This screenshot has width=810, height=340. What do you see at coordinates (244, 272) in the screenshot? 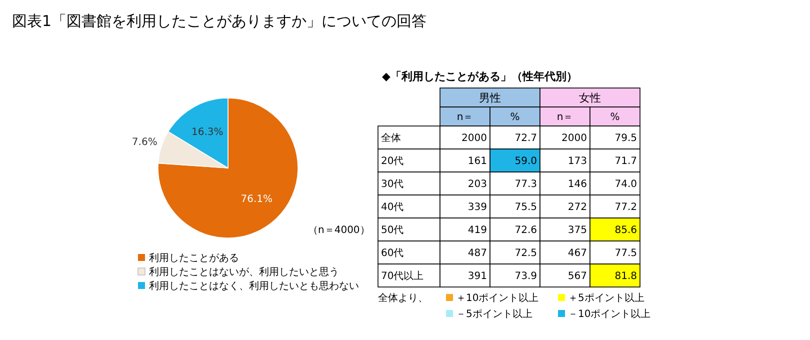
I see `legend-label: 利用したことはないが、利用したいと思う` at bounding box center [244, 272].